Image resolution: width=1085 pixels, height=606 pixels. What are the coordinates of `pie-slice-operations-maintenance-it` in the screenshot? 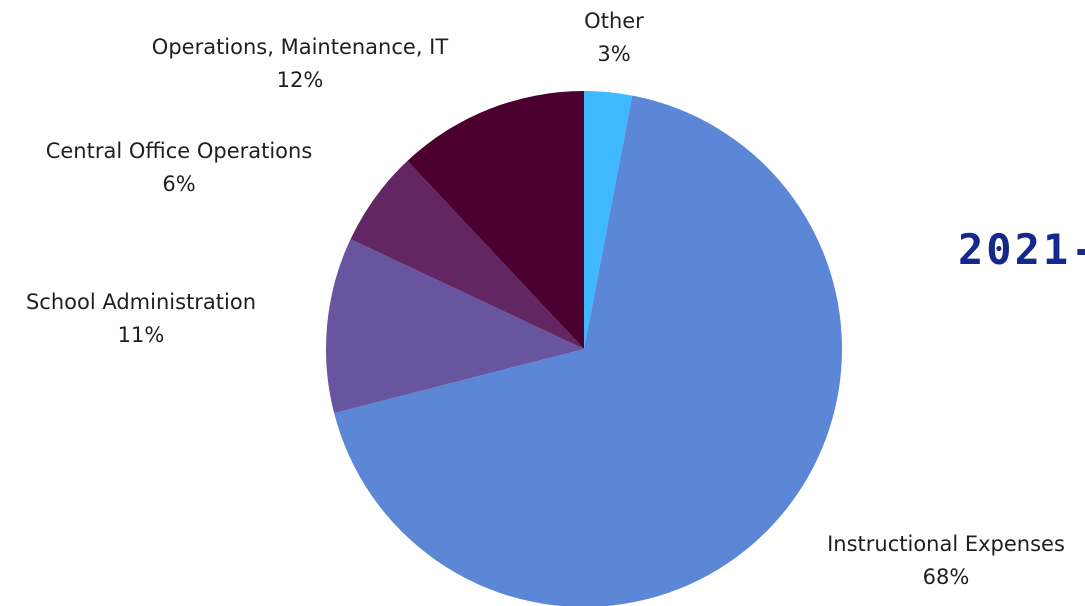 It's located at (495, 220).